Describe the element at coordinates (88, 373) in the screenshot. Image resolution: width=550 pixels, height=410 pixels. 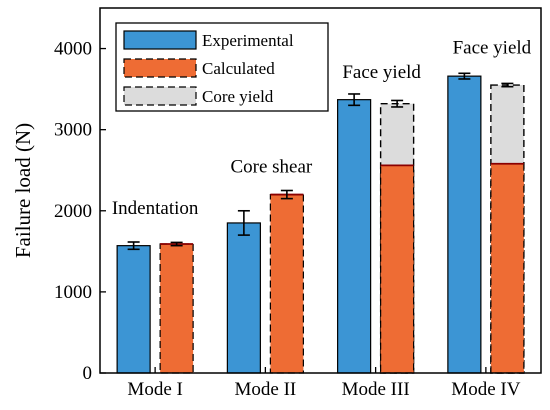
I see `y-tick-label-1: 0` at that location.